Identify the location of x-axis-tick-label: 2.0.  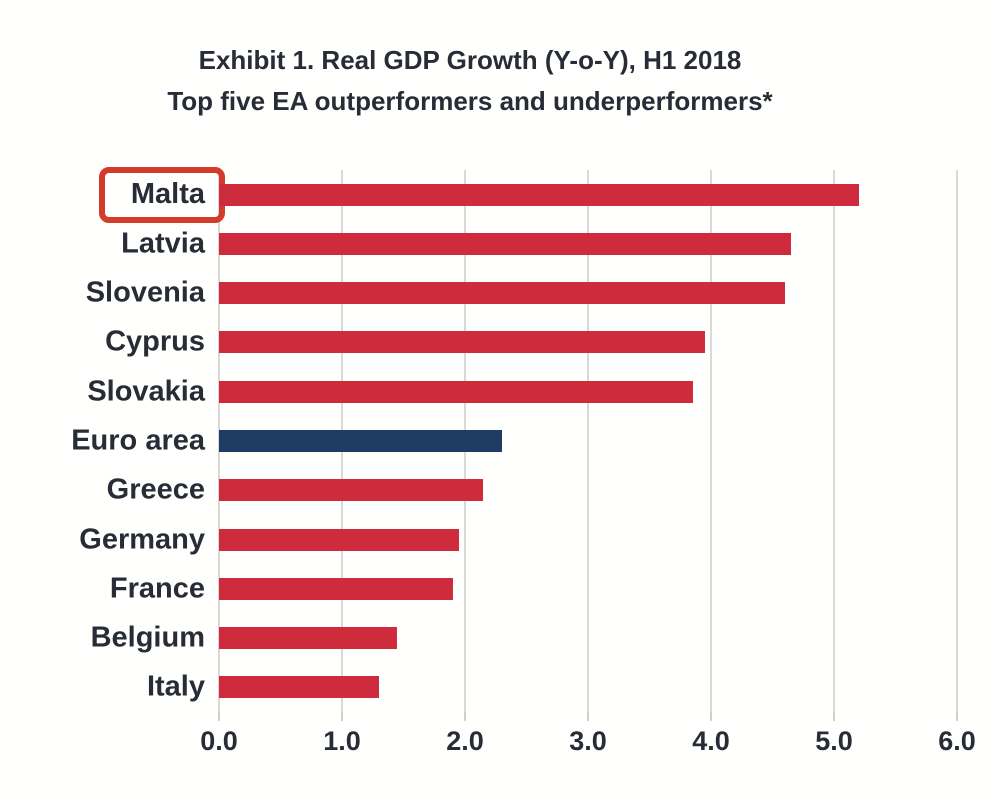
(465, 741).